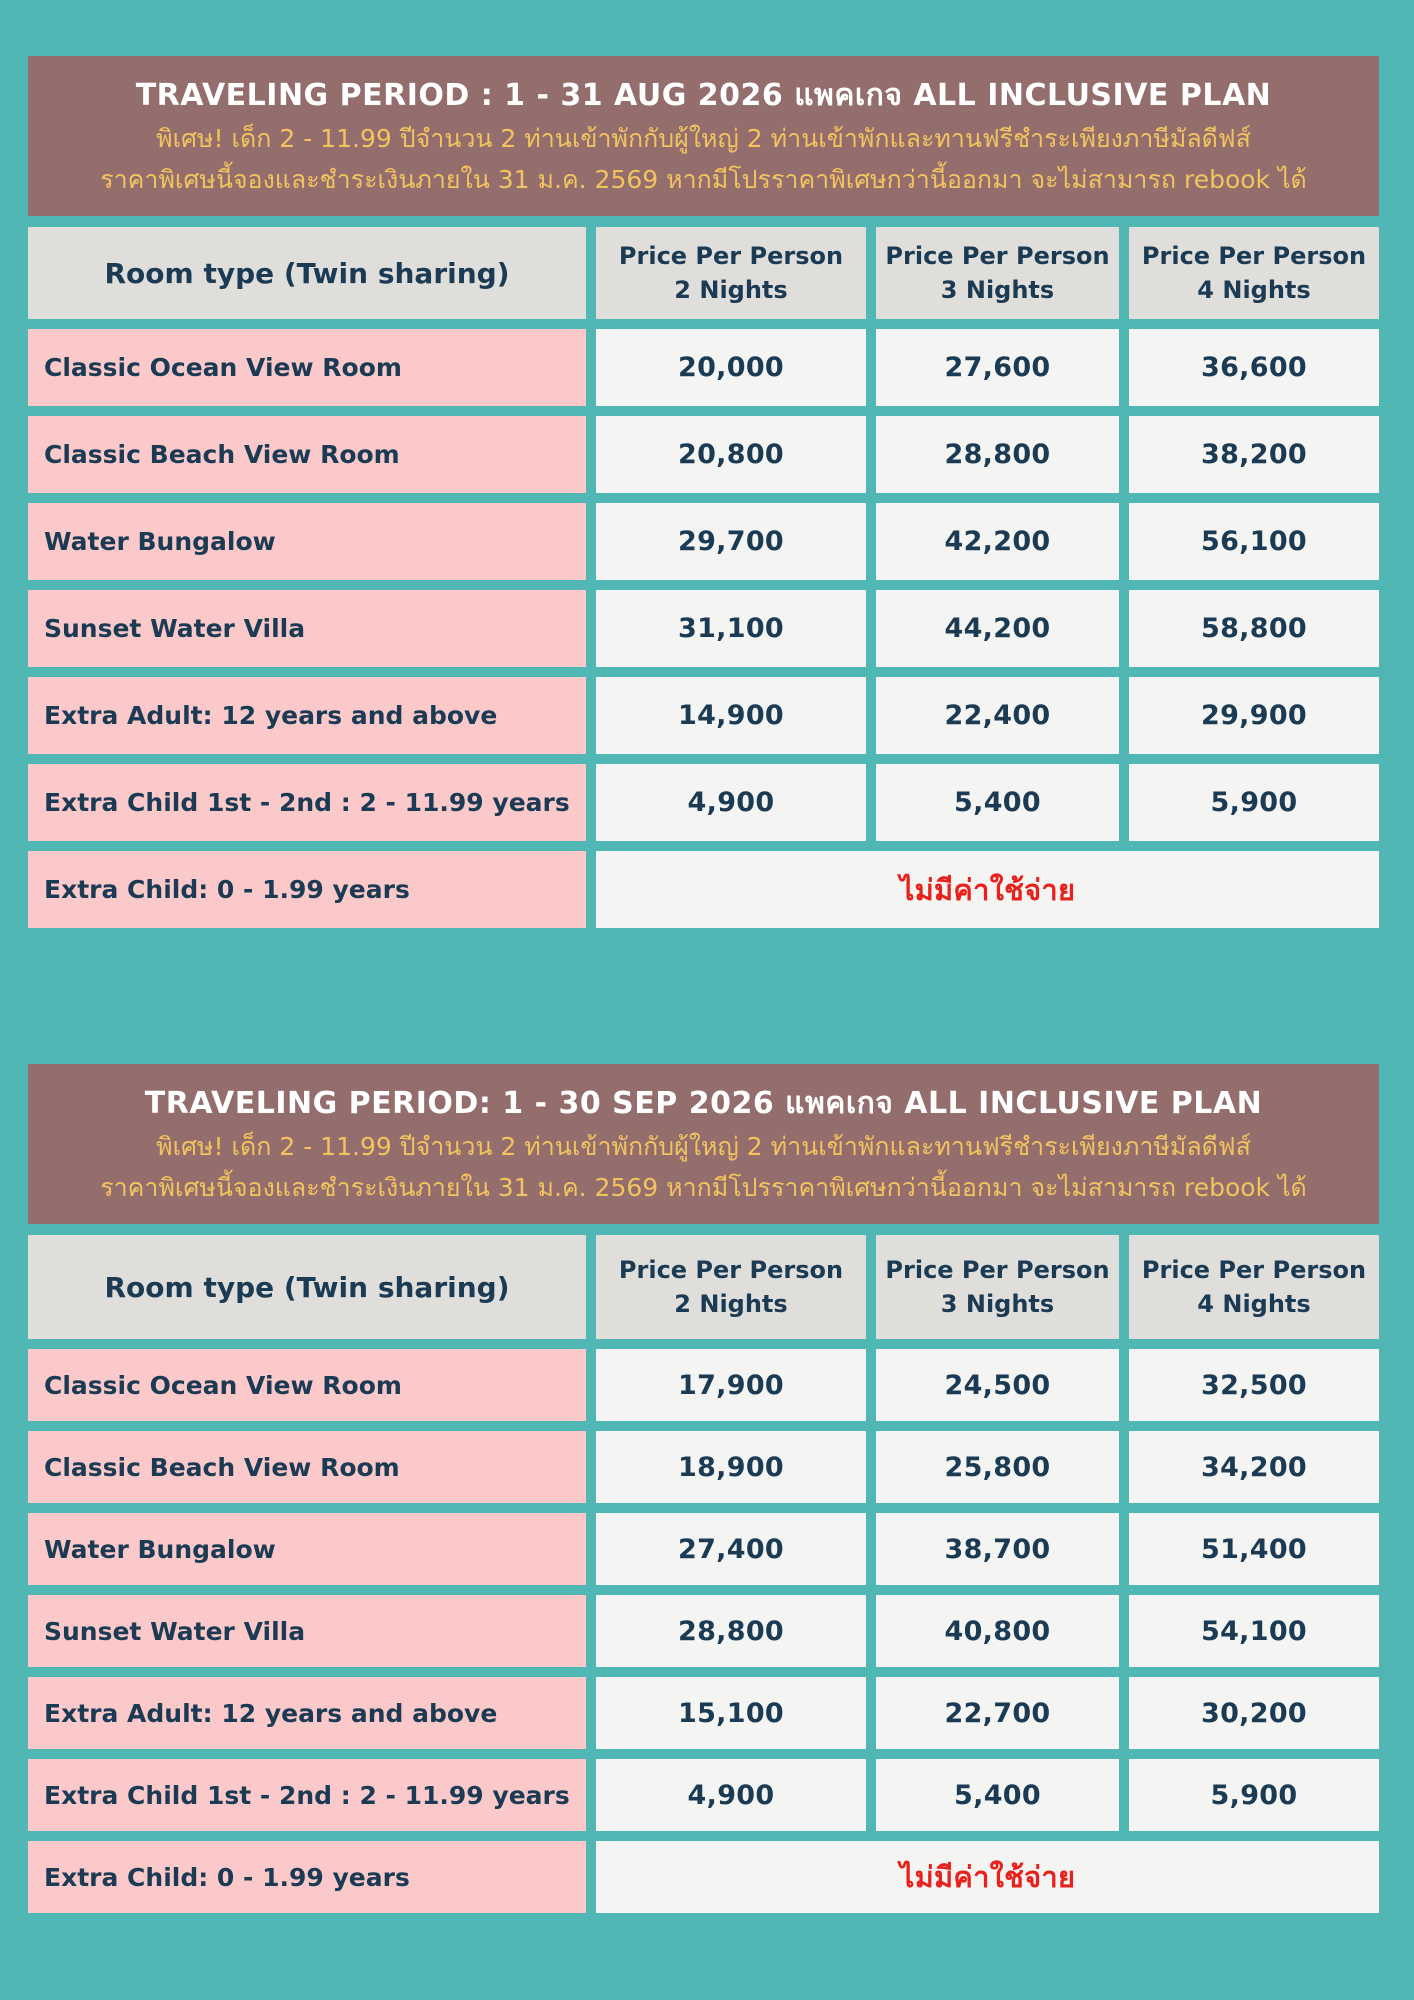 The height and width of the screenshot is (2000, 1414). What do you see at coordinates (997, 367) in the screenshot?
I see `price-3n-cell: 27,600` at bounding box center [997, 367].